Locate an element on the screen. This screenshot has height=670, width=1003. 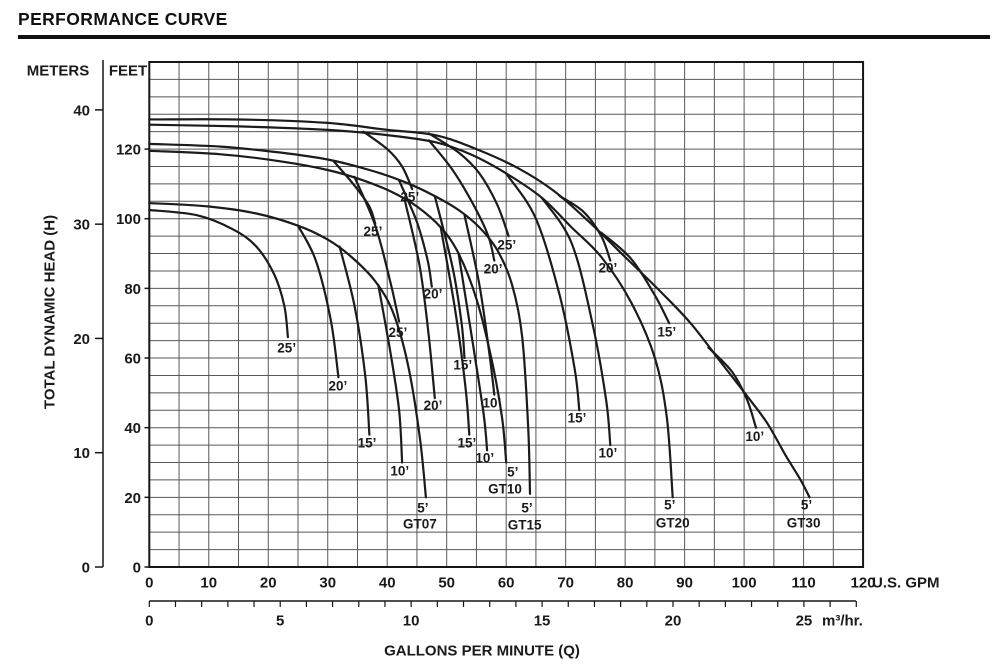
curve-GT15-10ft is located at coordinates (479, 305).